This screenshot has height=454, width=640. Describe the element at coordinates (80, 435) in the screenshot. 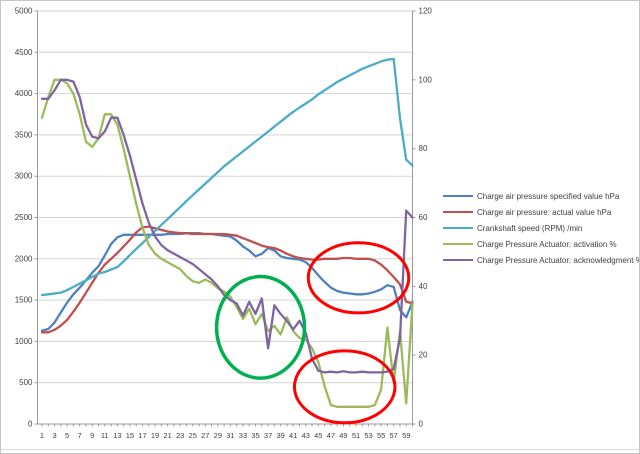

I see `x-axis-tick-label: 7` at that location.